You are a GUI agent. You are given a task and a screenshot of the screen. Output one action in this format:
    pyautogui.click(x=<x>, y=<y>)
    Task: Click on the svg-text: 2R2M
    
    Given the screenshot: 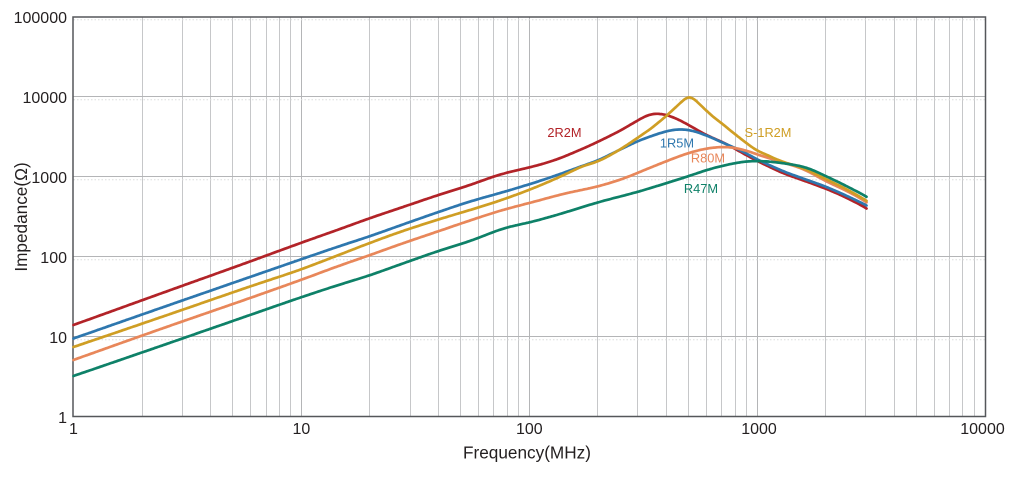 What is the action you would take?
    pyautogui.click(x=564, y=132)
    